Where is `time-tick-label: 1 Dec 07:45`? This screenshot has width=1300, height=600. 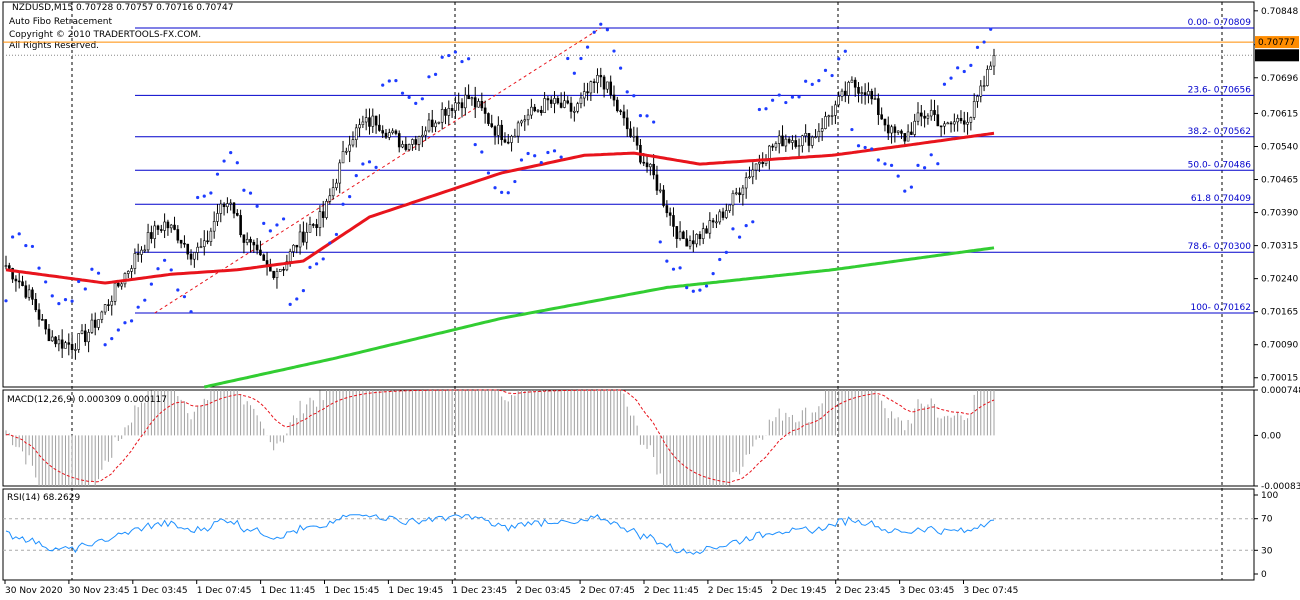
time-tick-label: 1 Dec 07:45 is located at coordinates (224, 591).